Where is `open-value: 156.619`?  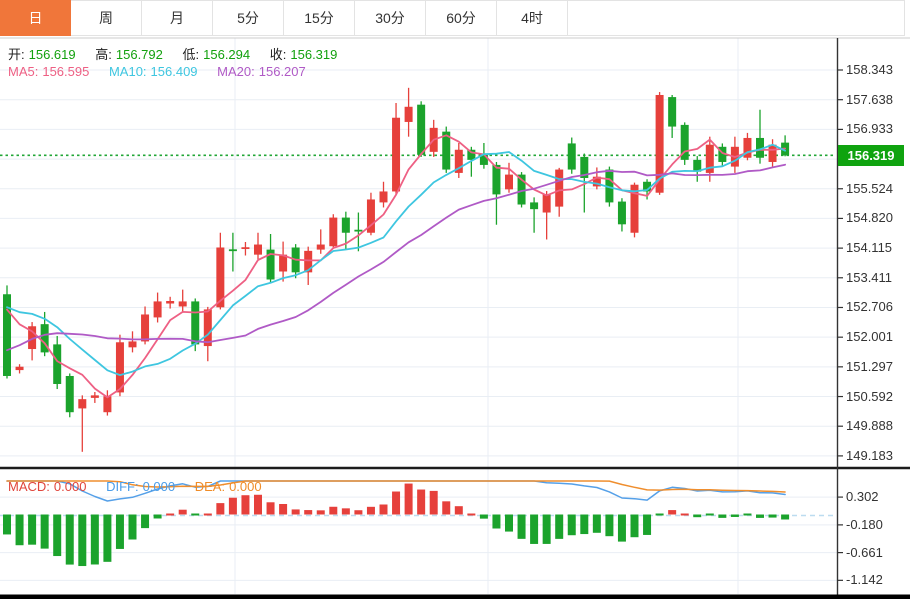 open-value: 156.619 is located at coordinates (52, 54).